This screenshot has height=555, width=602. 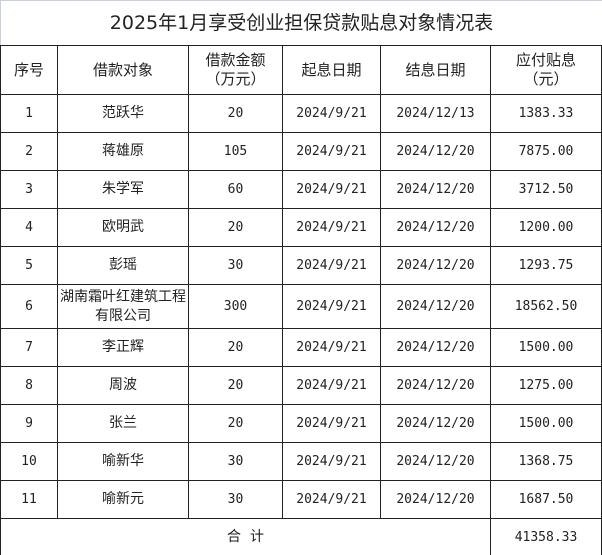 I want to click on table-cell: 11, so click(x=29, y=499).